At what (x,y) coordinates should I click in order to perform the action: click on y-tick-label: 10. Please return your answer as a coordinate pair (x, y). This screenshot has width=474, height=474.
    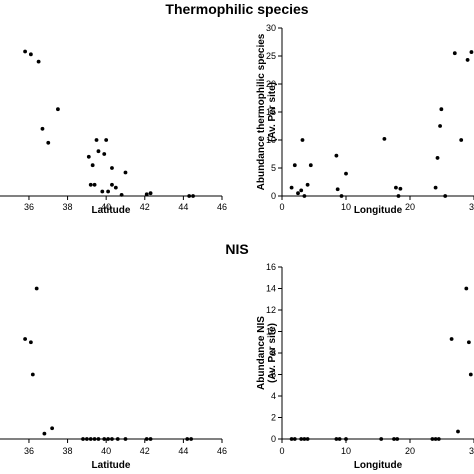
    Looking at the image, I should click on (271, 332).